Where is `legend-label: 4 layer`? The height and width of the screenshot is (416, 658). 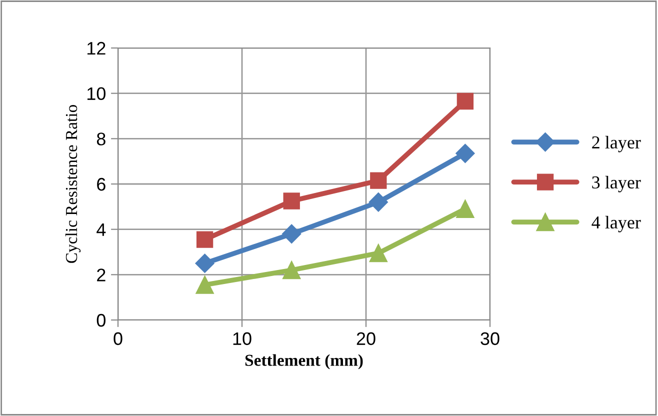 legend-label: 4 layer is located at coordinates (616, 224).